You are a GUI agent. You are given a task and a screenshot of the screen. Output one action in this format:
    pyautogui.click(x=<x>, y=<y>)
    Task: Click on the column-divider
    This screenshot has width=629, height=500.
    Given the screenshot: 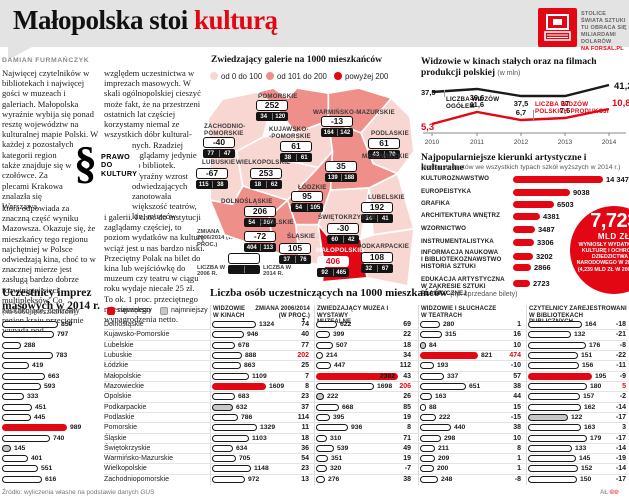 What is the action you would take?
    pyautogui.click(x=314, y=395)
    